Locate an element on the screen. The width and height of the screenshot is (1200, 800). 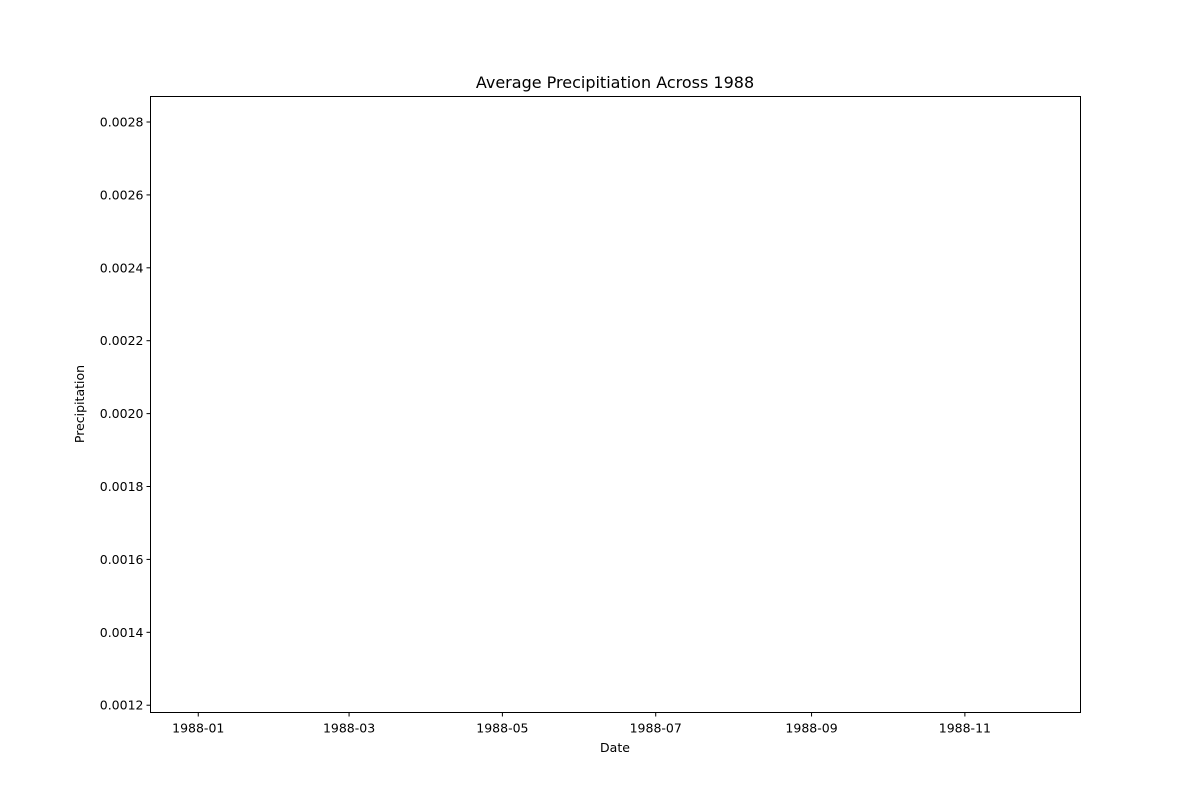
y-tick-label: 0.0016 is located at coordinates (122, 559).